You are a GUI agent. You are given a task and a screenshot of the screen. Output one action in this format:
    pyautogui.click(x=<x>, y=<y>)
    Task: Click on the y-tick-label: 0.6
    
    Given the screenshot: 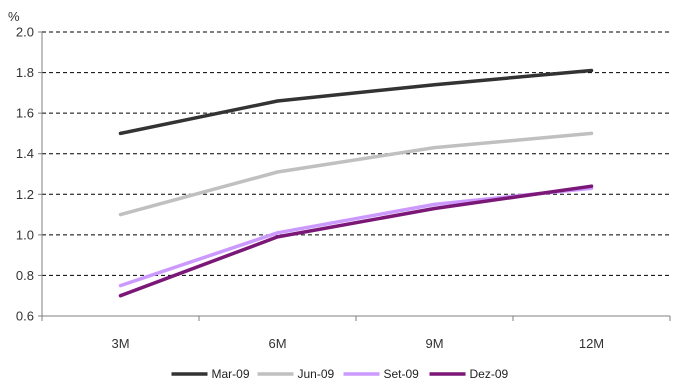 What is the action you would take?
    pyautogui.click(x=25, y=316)
    